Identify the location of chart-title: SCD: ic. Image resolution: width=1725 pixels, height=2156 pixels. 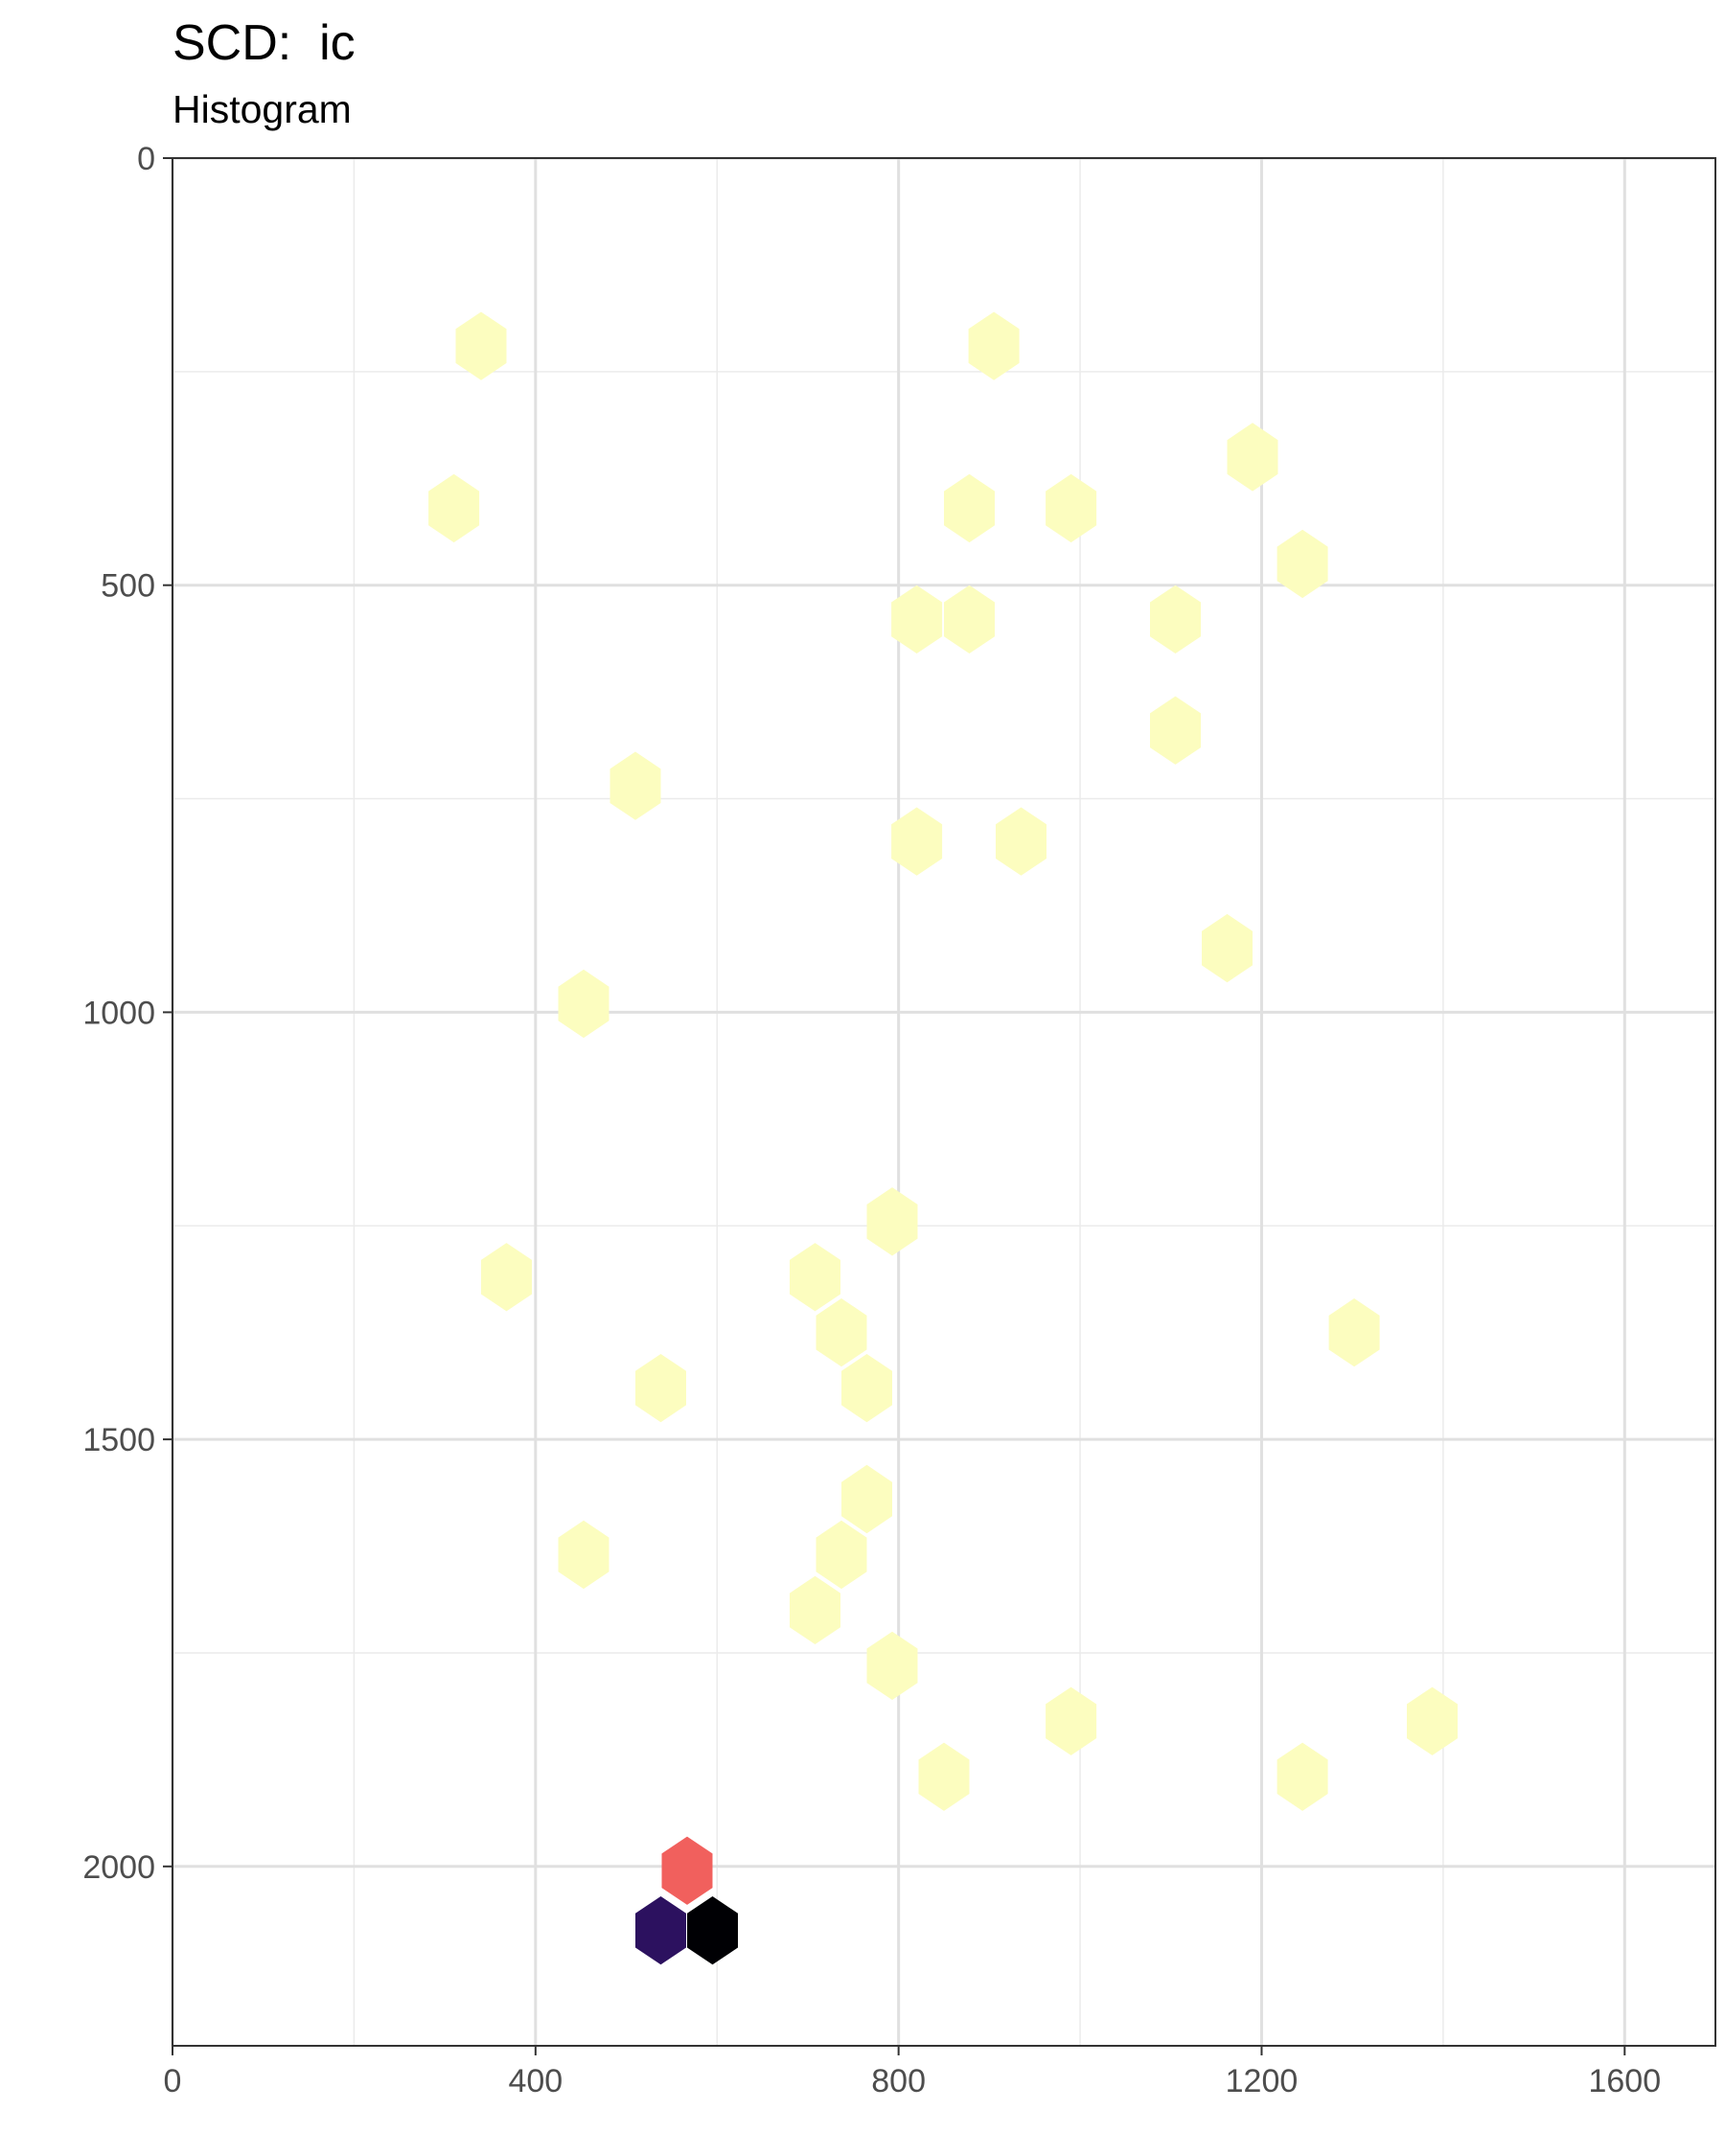
(264, 43).